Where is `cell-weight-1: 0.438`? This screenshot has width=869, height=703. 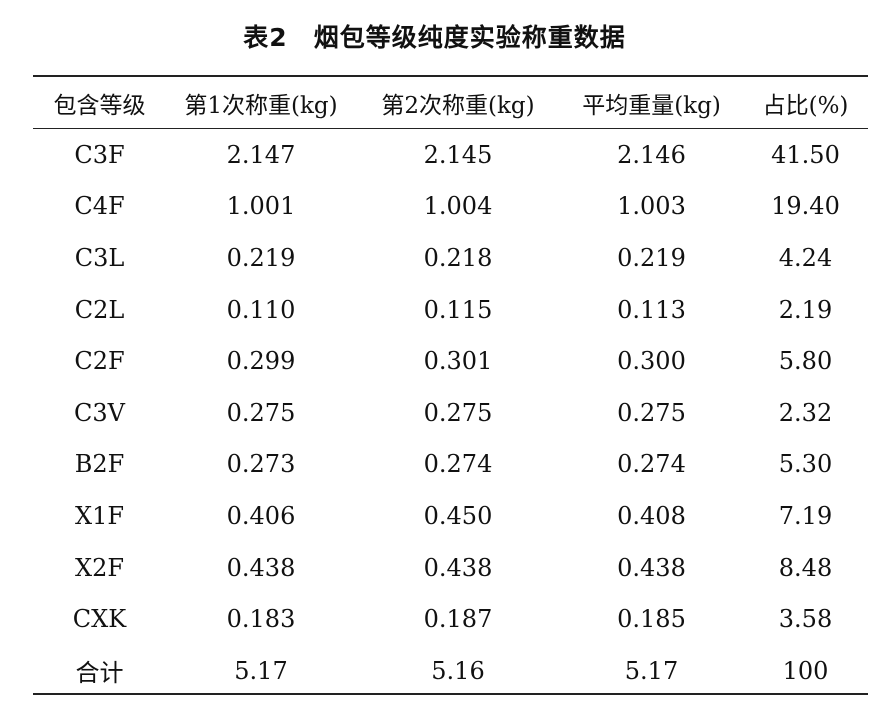 cell-weight-1: 0.438 is located at coordinates (261, 567).